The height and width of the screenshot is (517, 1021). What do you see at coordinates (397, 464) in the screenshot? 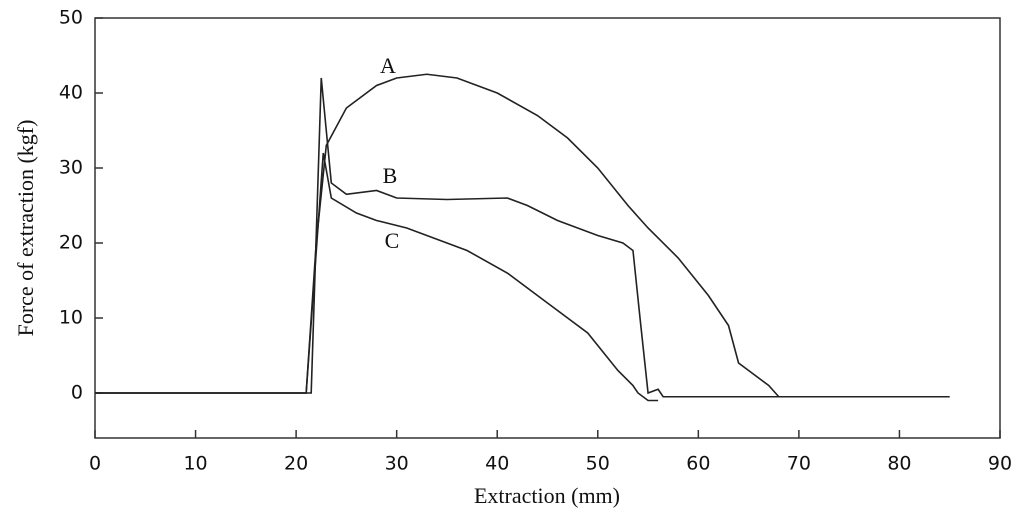
I see `x-tick-label: 30` at bounding box center [397, 464].